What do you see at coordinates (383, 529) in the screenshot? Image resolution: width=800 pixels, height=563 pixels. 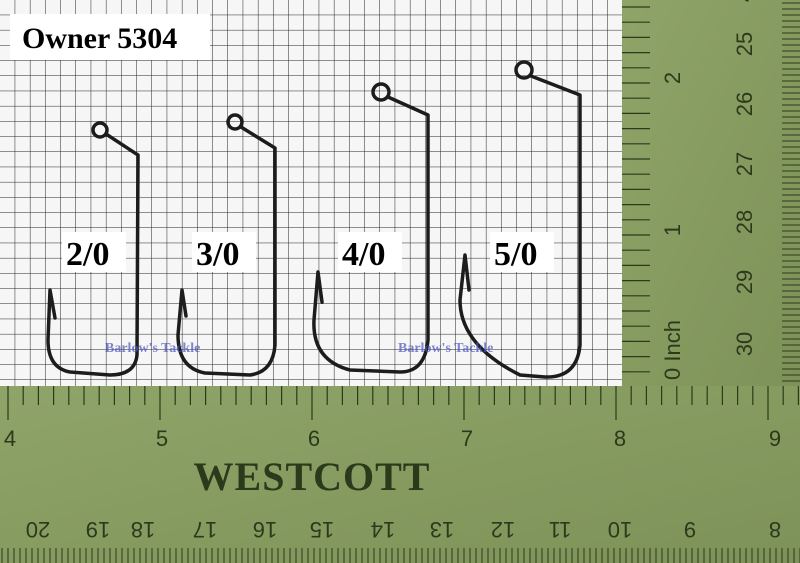 I see `cm-label: 14` at bounding box center [383, 529].